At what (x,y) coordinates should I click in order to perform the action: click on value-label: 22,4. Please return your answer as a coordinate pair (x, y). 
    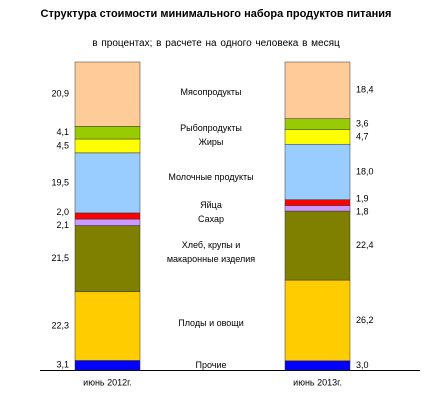
    Looking at the image, I should click on (365, 245).